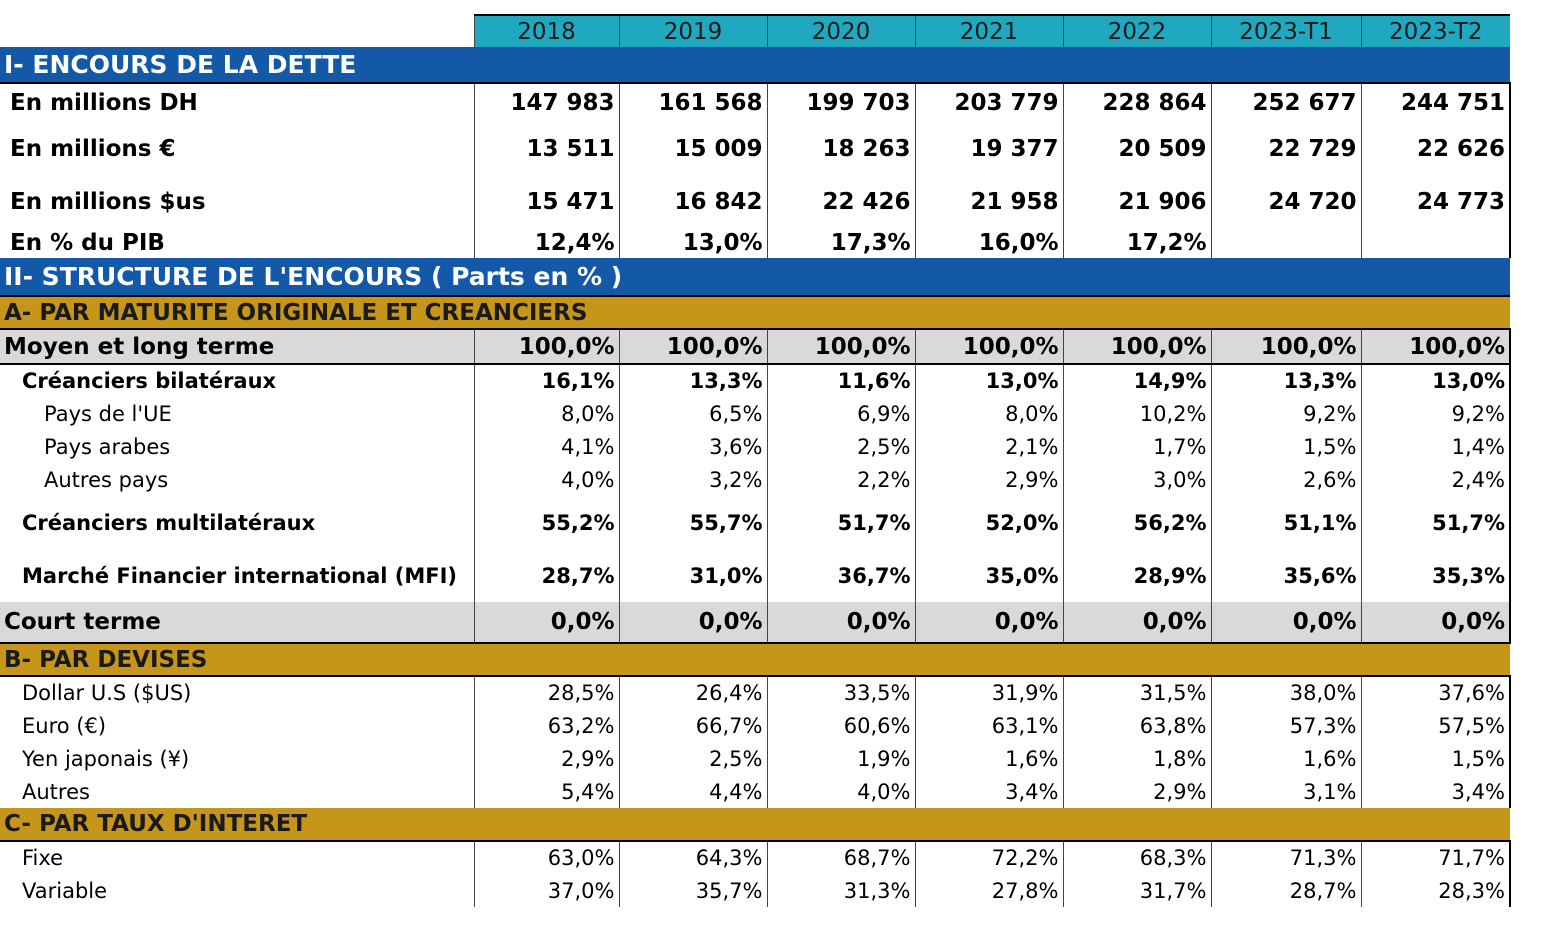 The height and width of the screenshot is (943, 1553). Describe the element at coordinates (841, 758) in the screenshot. I see `value-cell: 1,9%` at that location.